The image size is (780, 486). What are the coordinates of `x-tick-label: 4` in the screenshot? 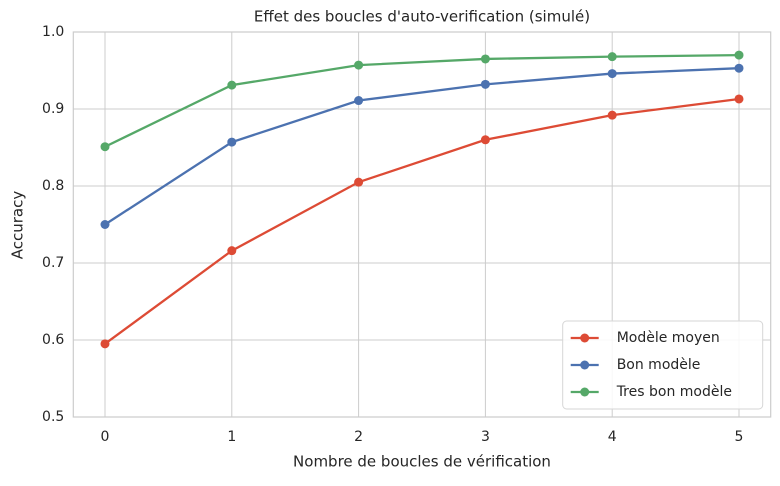 It's located at (612, 437).